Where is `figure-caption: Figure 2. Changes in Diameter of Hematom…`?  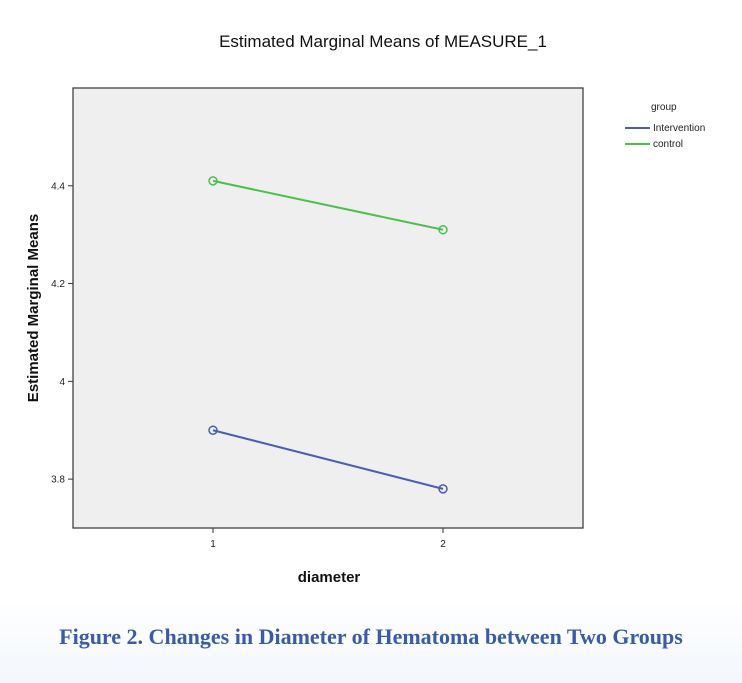
figure-caption: Figure 2. Changes in Diameter of Hematom… is located at coordinates (371, 636).